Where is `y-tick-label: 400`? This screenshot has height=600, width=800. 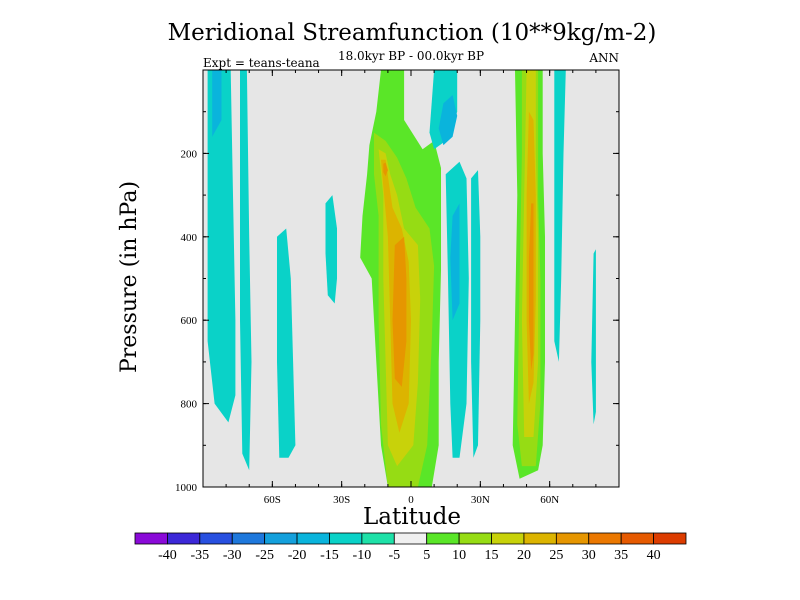
y-tick-label: 400 is located at coordinates (189, 238).